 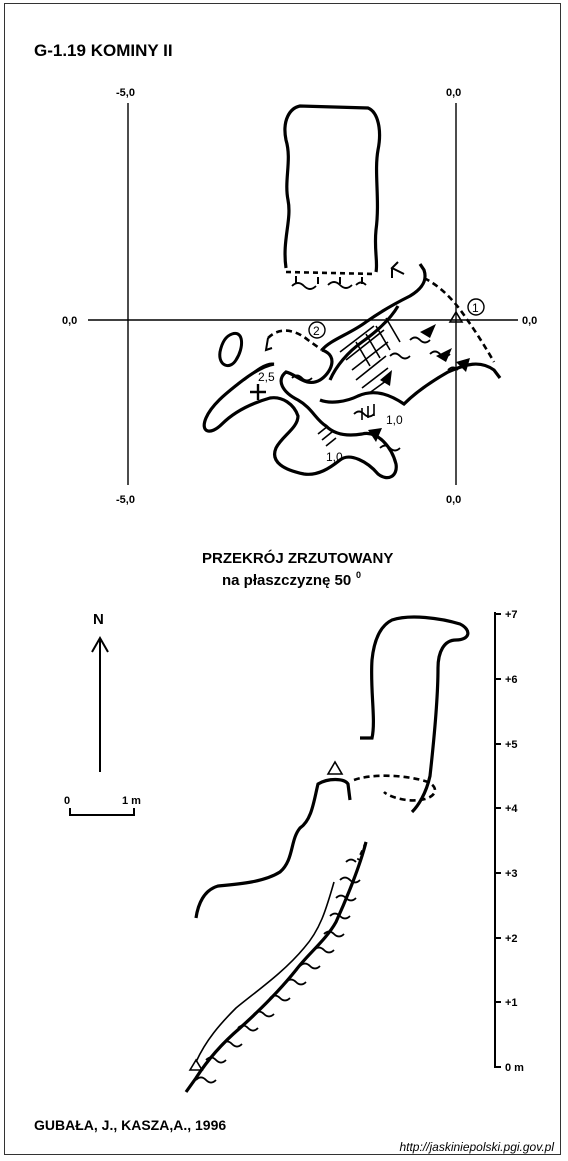 I want to click on north-label: N, so click(x=98, y=619).